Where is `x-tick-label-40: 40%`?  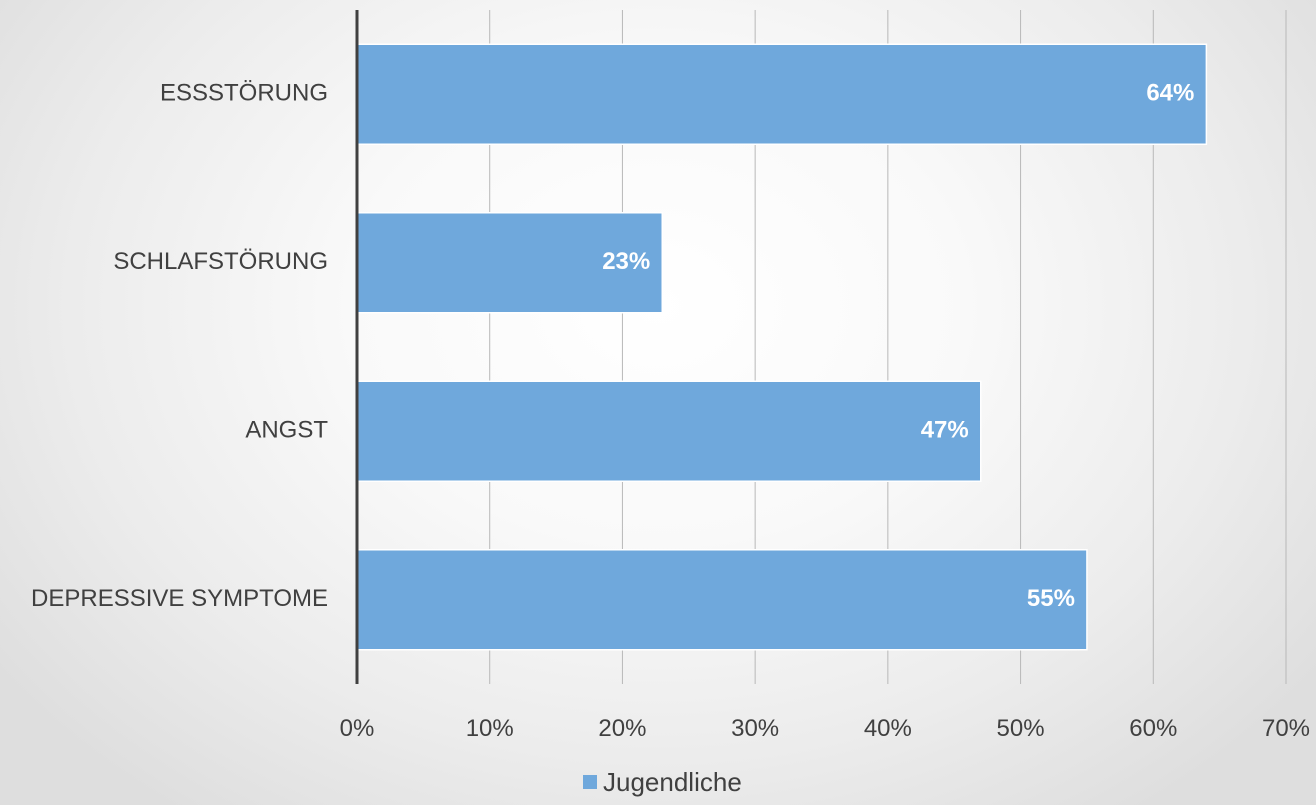 x-tick-label-40: 40% is located at coordinates (888, 728).